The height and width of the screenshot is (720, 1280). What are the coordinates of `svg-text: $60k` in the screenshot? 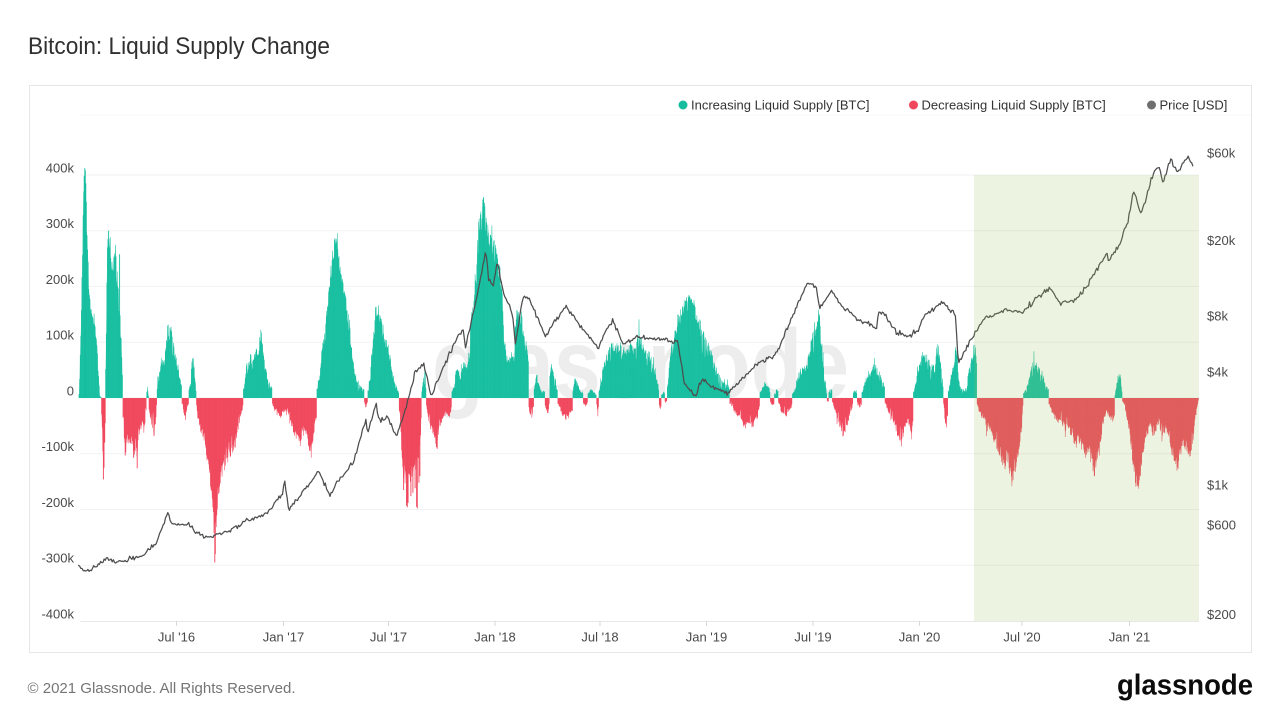 It's located at (1221, 153).